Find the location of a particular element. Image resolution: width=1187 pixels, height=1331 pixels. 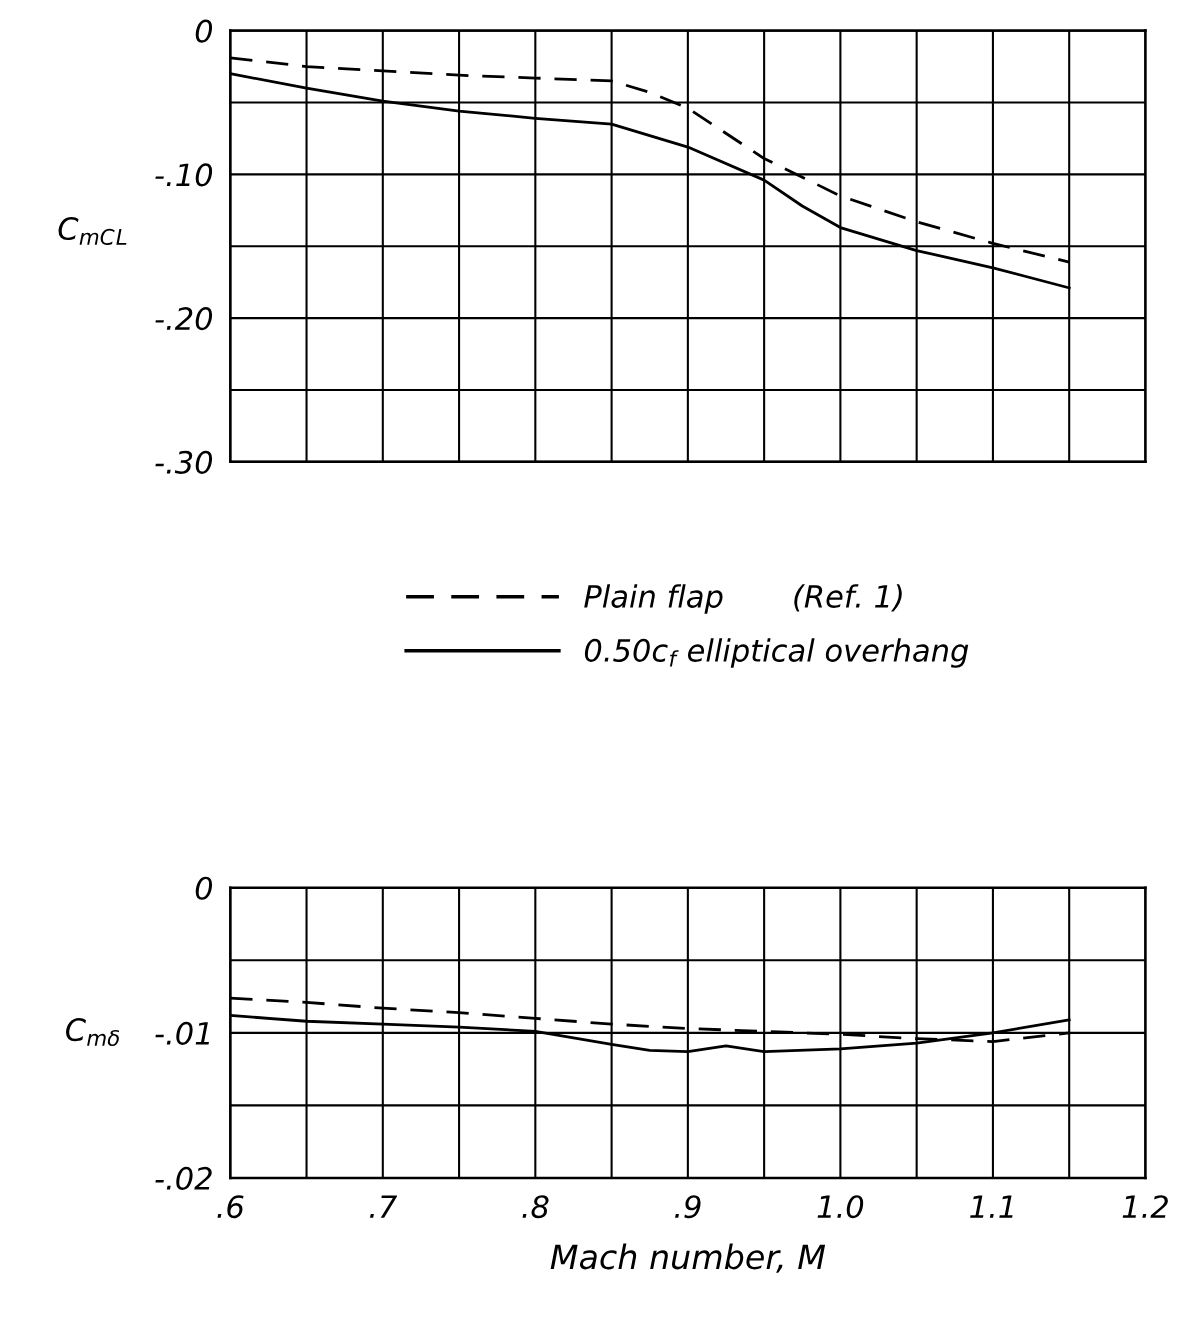

y-tick-label: -.10 is located at coordinates (184, 175).